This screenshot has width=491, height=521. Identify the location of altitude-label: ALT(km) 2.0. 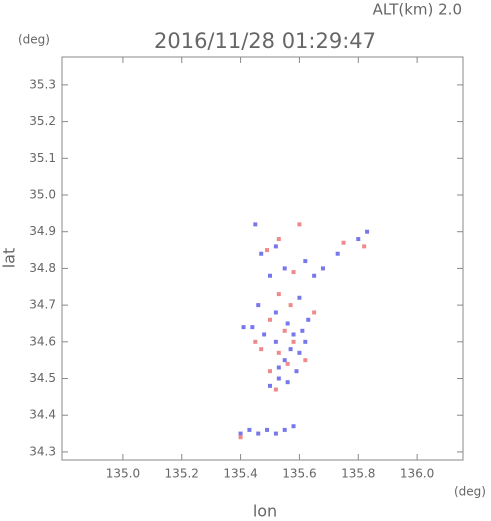
(417, 10).